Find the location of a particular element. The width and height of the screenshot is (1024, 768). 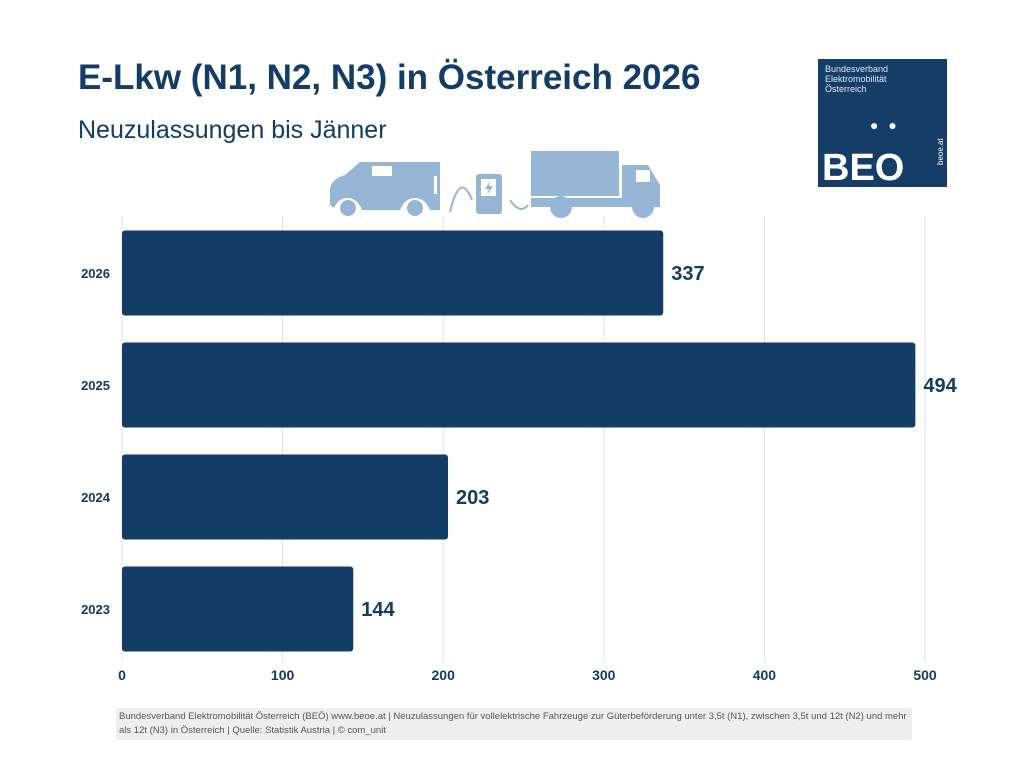

chart-subtitle: Neuzulassungen bis Jänner is located at coordinates (232, 130).